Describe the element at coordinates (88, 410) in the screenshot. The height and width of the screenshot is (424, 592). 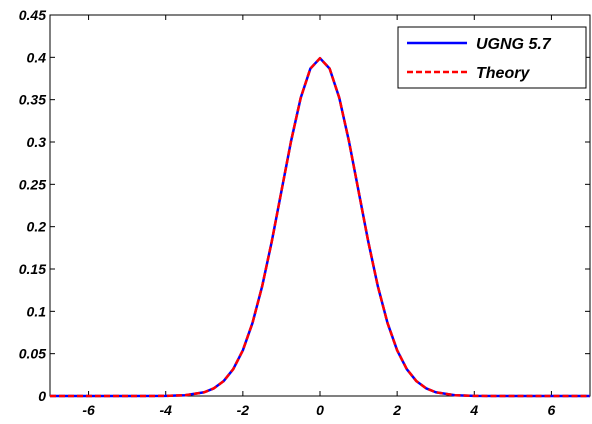
I see `x-tick-label: -6` at that location.